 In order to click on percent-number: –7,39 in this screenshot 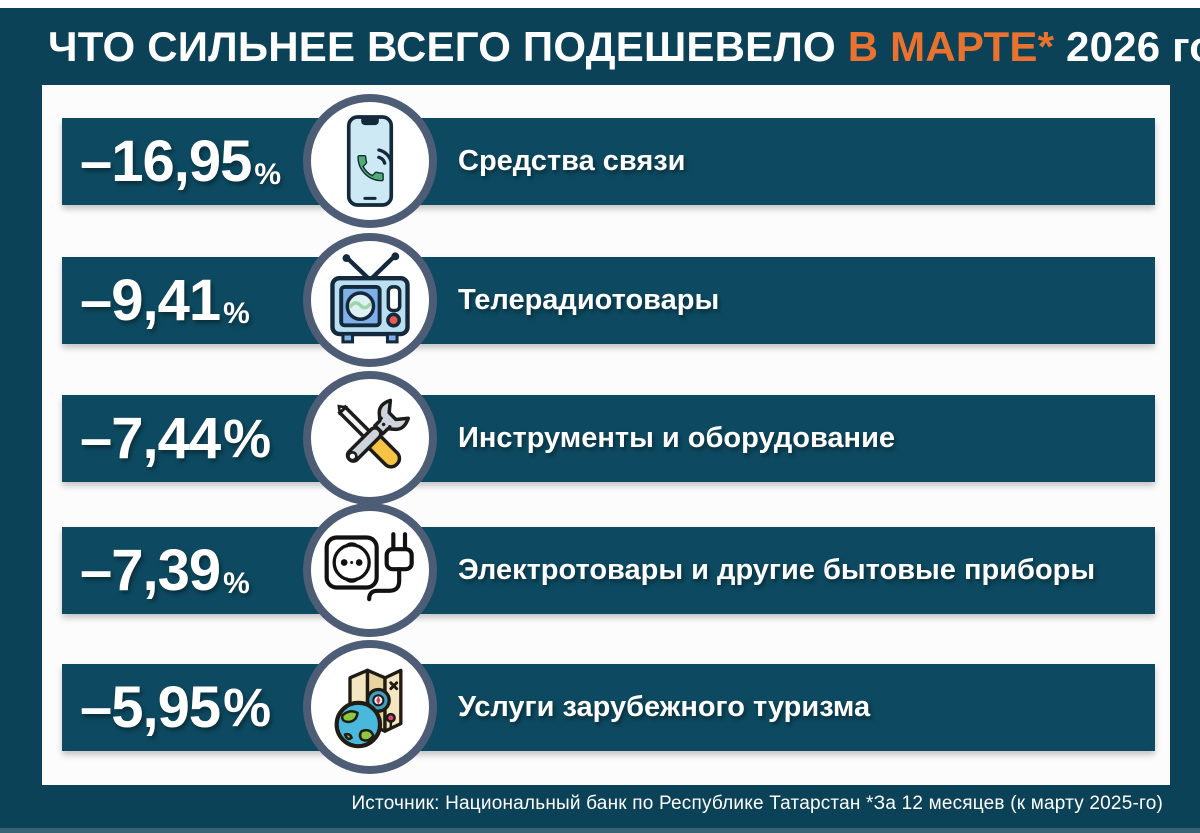, I will do `click(150, 570)`.